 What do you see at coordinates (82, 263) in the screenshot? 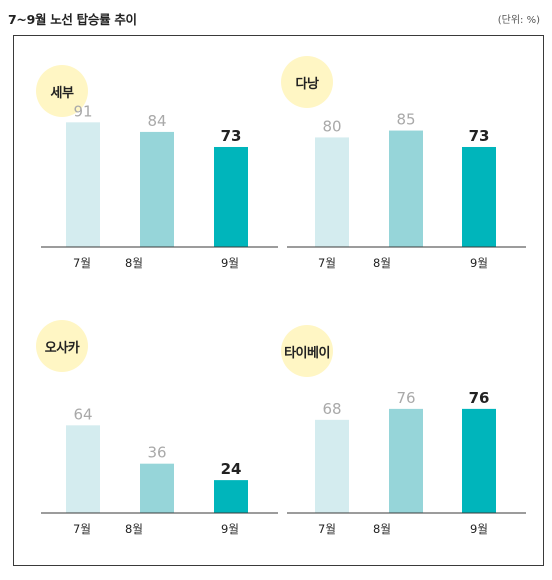
I see `cebu-tick-label-jul: 7월` at bounding box center [82, 263].